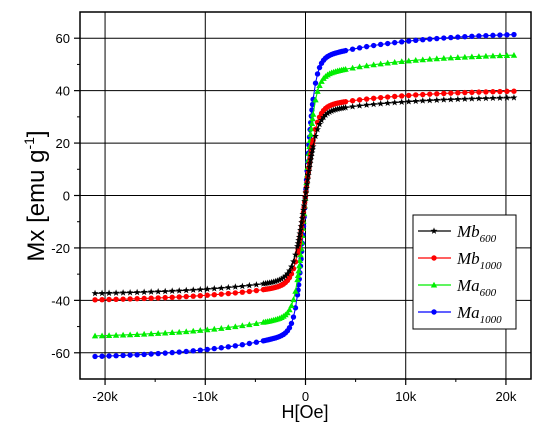 This screenshot has height=433, width=550. I want to click on legend-entry: Ma600, so click(457, 287).